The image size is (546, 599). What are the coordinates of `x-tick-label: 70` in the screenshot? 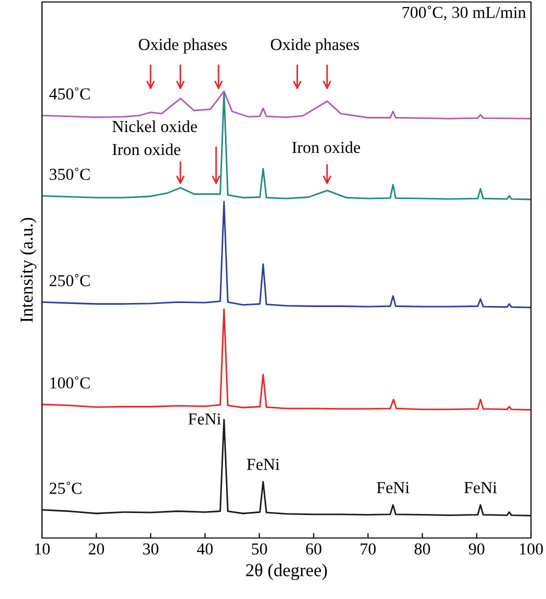 It's located at (368, 549).